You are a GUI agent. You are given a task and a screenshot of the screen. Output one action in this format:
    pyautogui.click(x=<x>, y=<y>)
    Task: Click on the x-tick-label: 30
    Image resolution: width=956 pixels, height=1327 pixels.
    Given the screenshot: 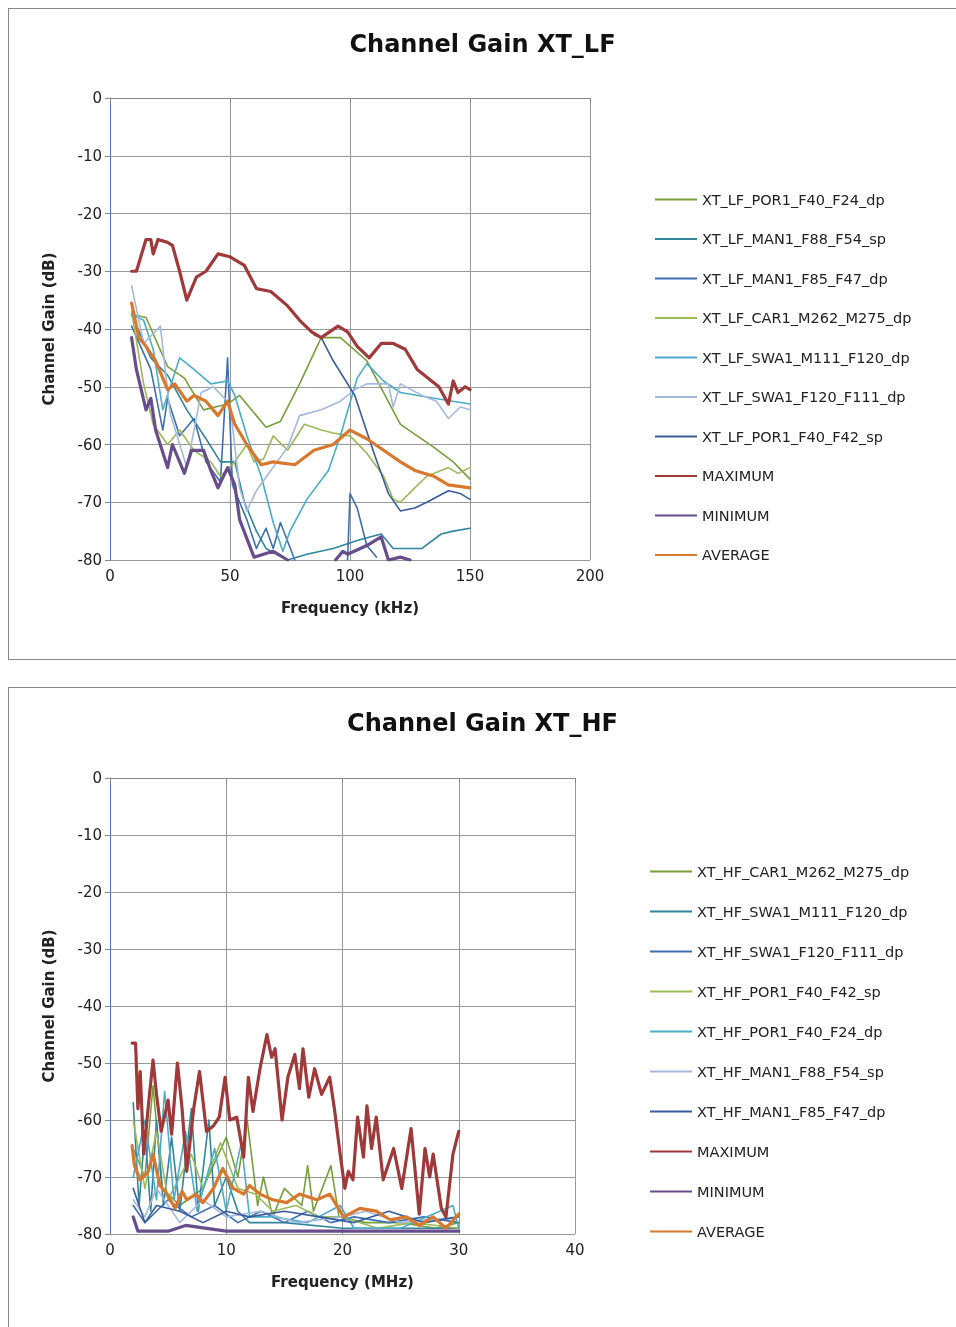 What is the action you would take?
    pyautogui.click(x=459, y=1249)
    